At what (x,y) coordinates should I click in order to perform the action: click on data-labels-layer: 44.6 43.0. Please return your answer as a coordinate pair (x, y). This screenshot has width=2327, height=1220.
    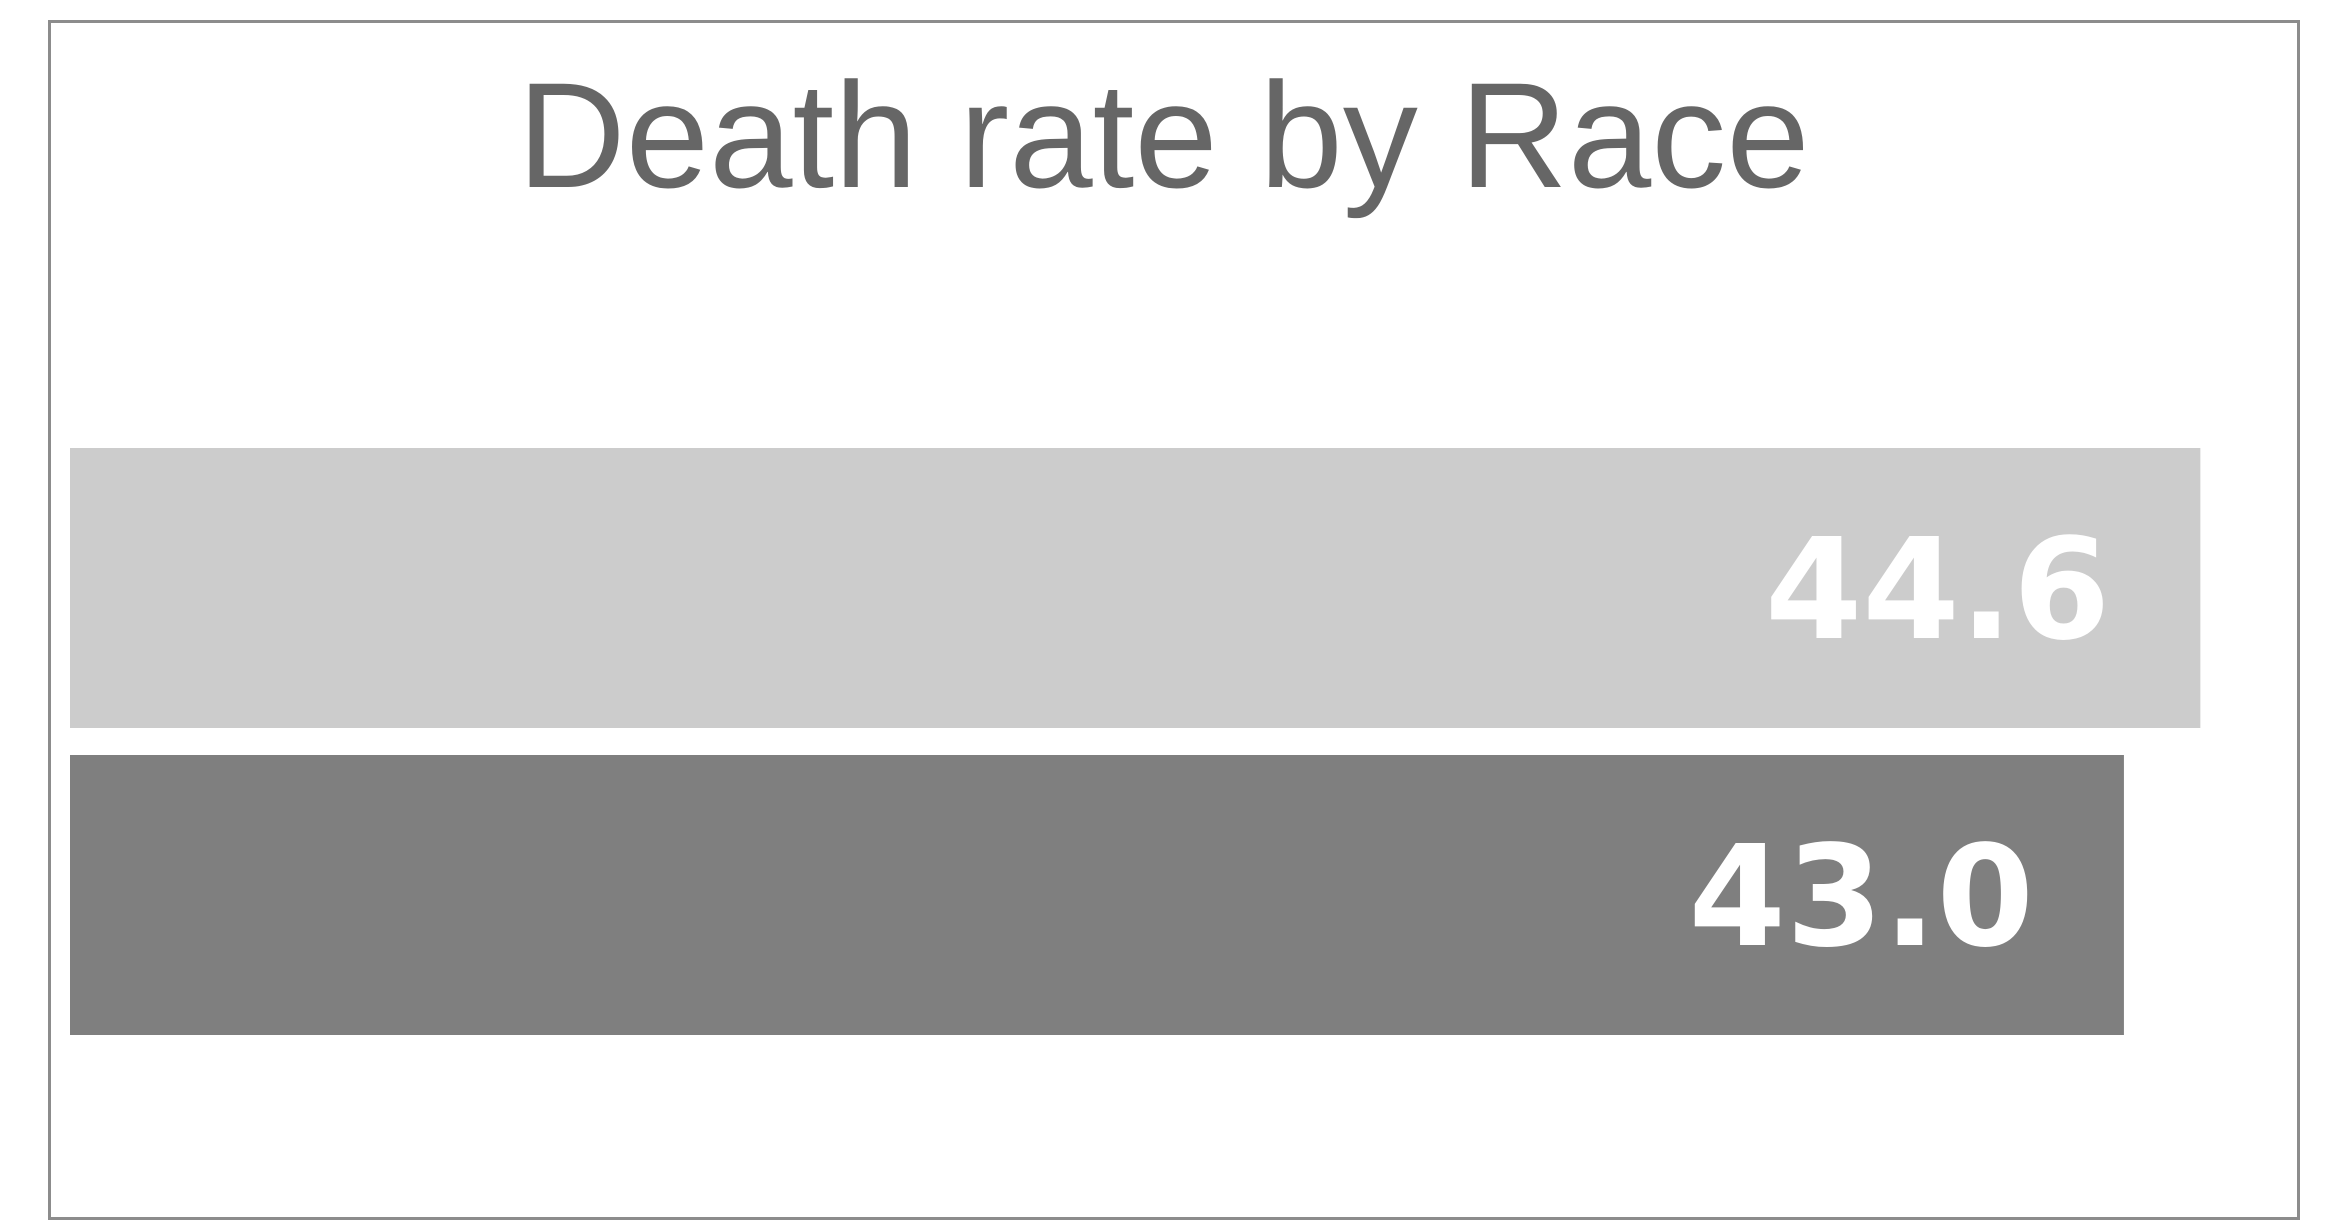
    Looking at the image, I should click on (1900, 744).